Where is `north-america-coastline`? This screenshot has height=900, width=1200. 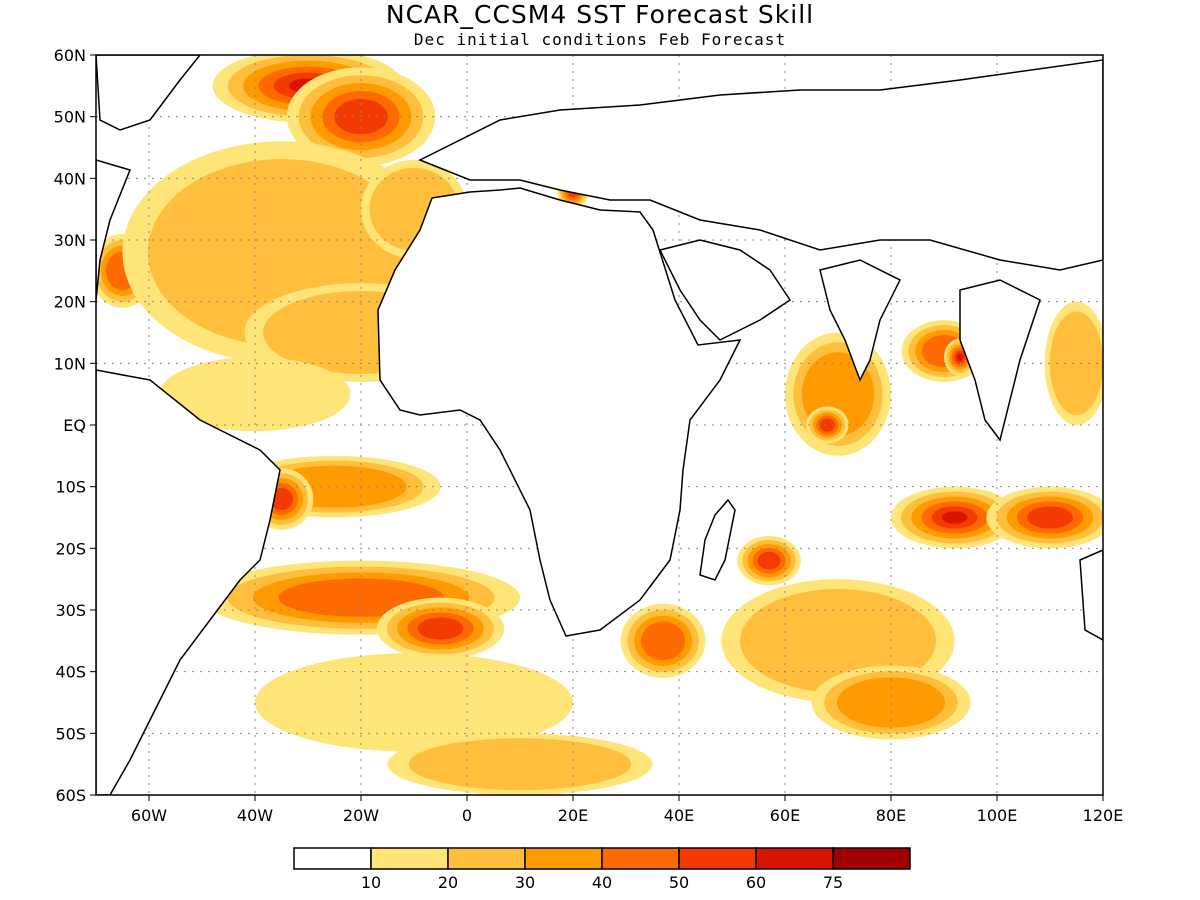
north-america-coastline is located at coordinates (114, 230).